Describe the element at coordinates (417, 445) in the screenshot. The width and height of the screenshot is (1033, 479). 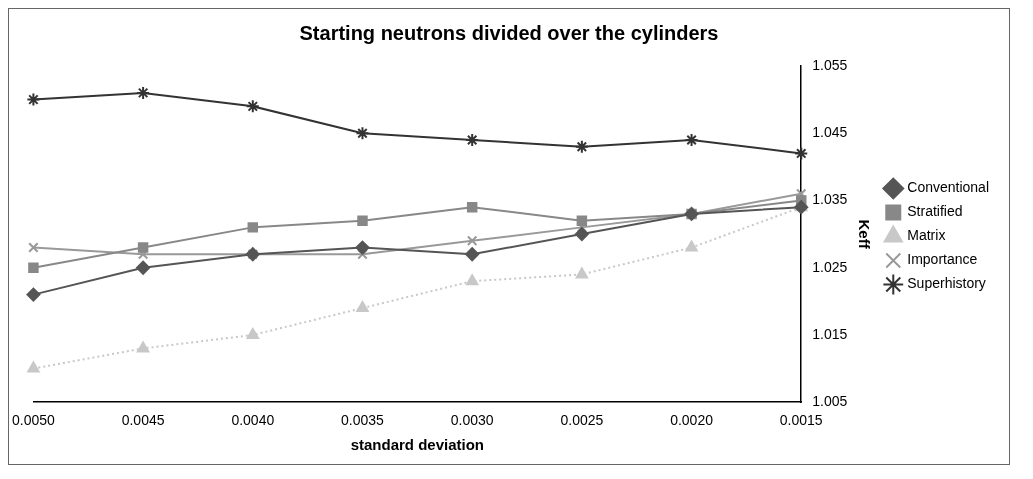
I see `x-axis-title: standard deviation` at that location.